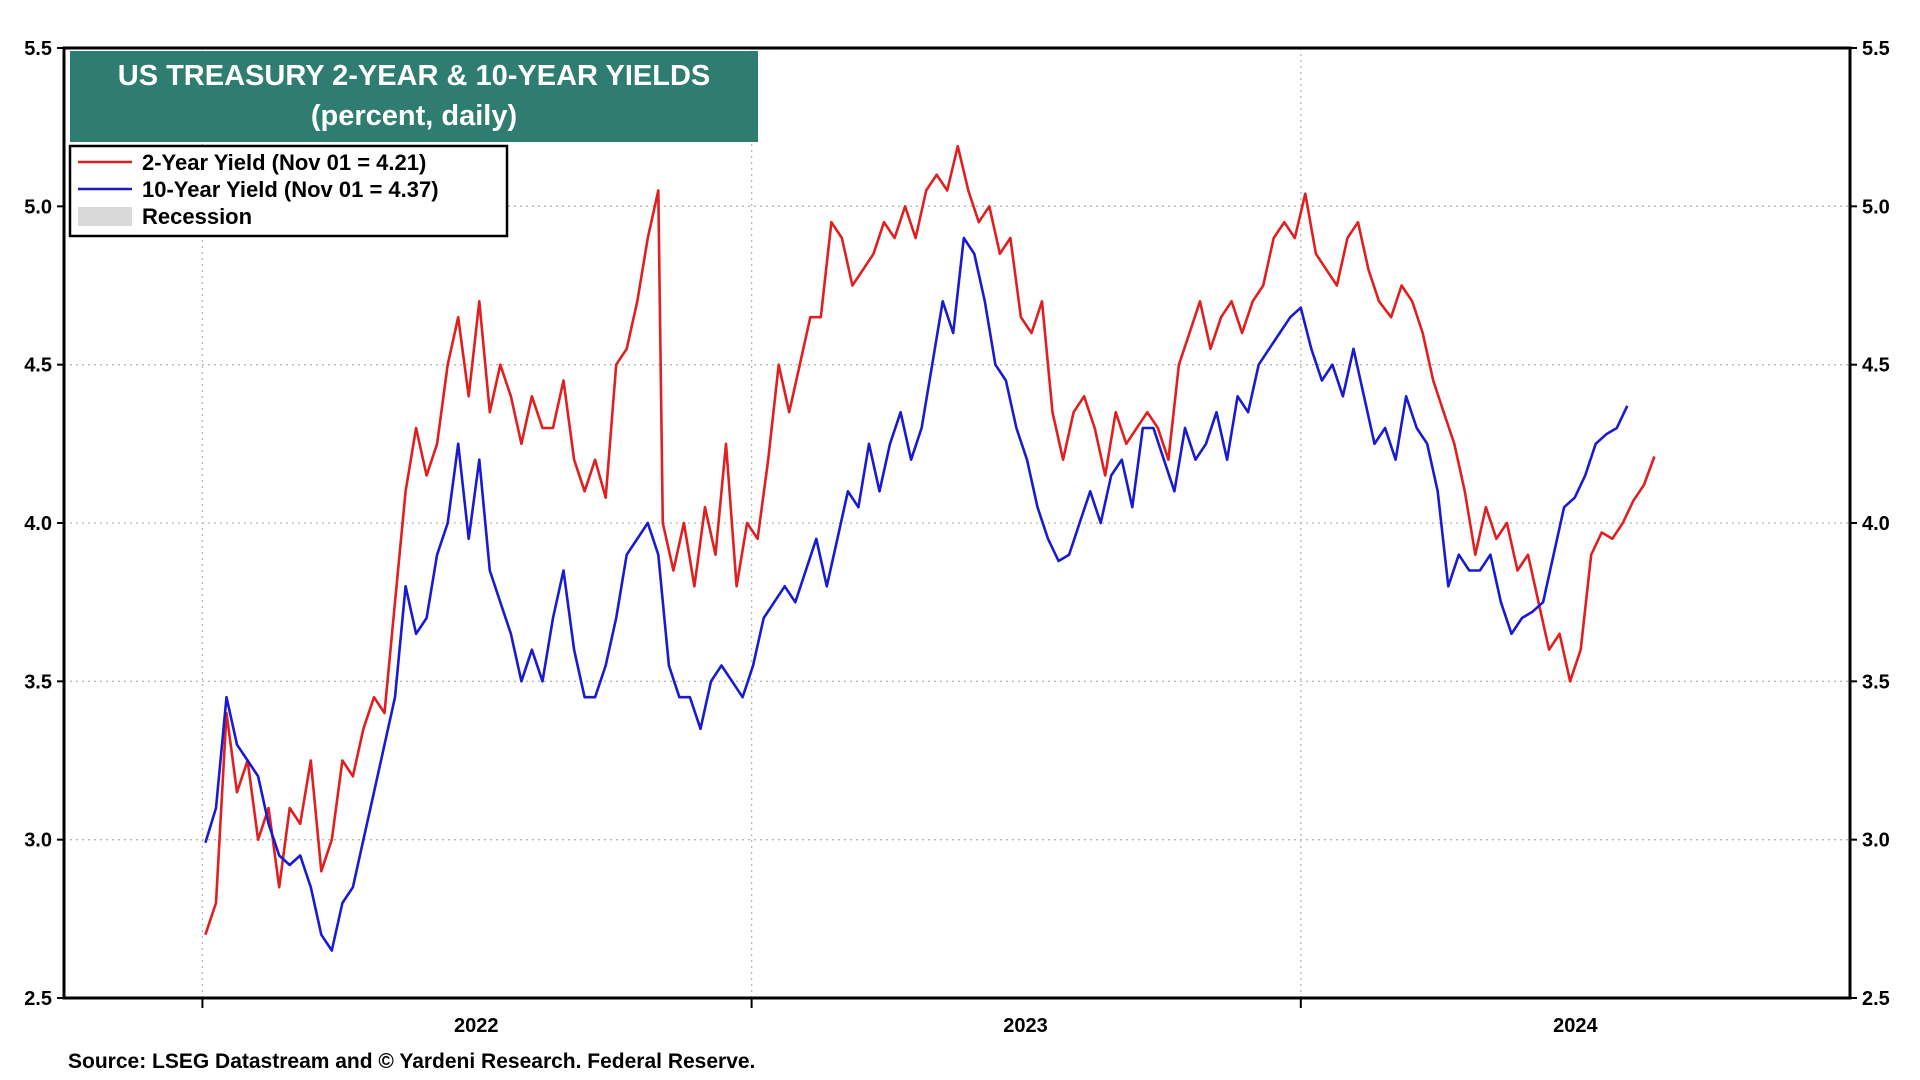 This screenshot has height=1080, width=1920. I want to click on y-tick-label-right: 2.5, so click(1876, 999).